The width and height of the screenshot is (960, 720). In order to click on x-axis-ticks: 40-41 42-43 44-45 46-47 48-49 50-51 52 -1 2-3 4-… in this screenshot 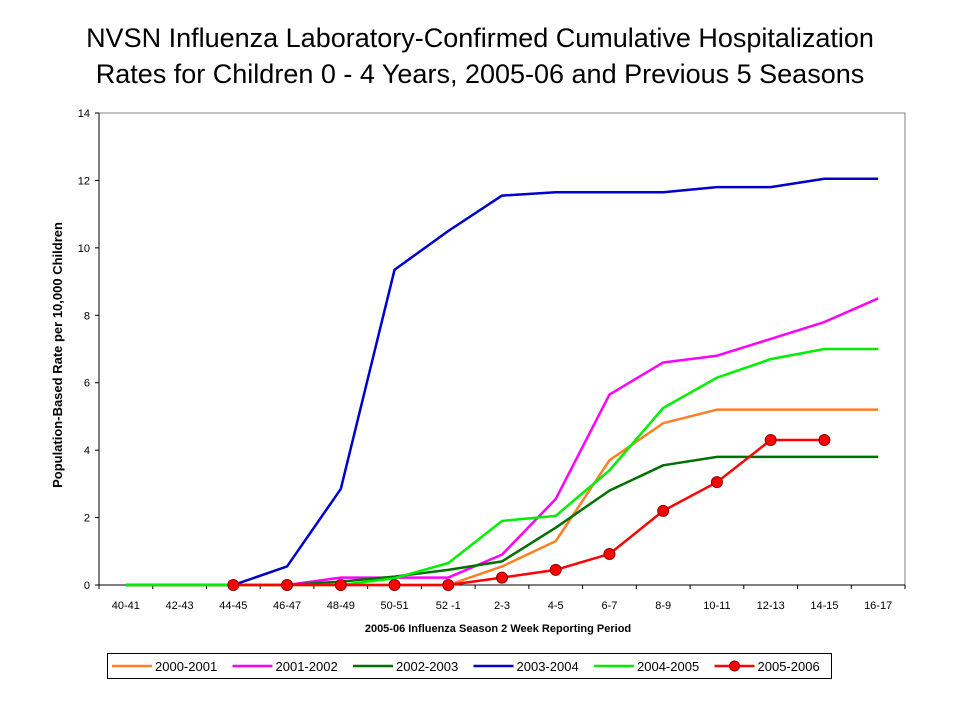, I will do `click(502, 598)`.